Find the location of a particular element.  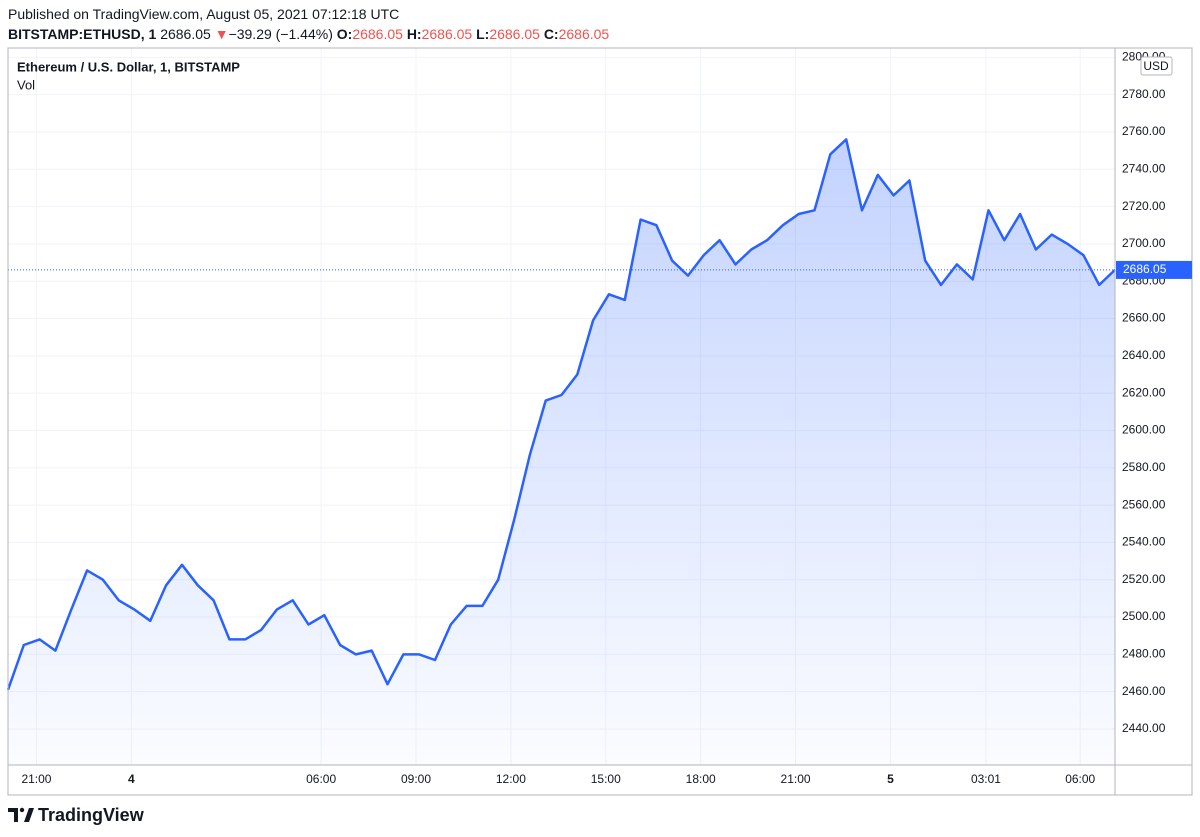

currency: USD is located at coordinates (1156, 66).